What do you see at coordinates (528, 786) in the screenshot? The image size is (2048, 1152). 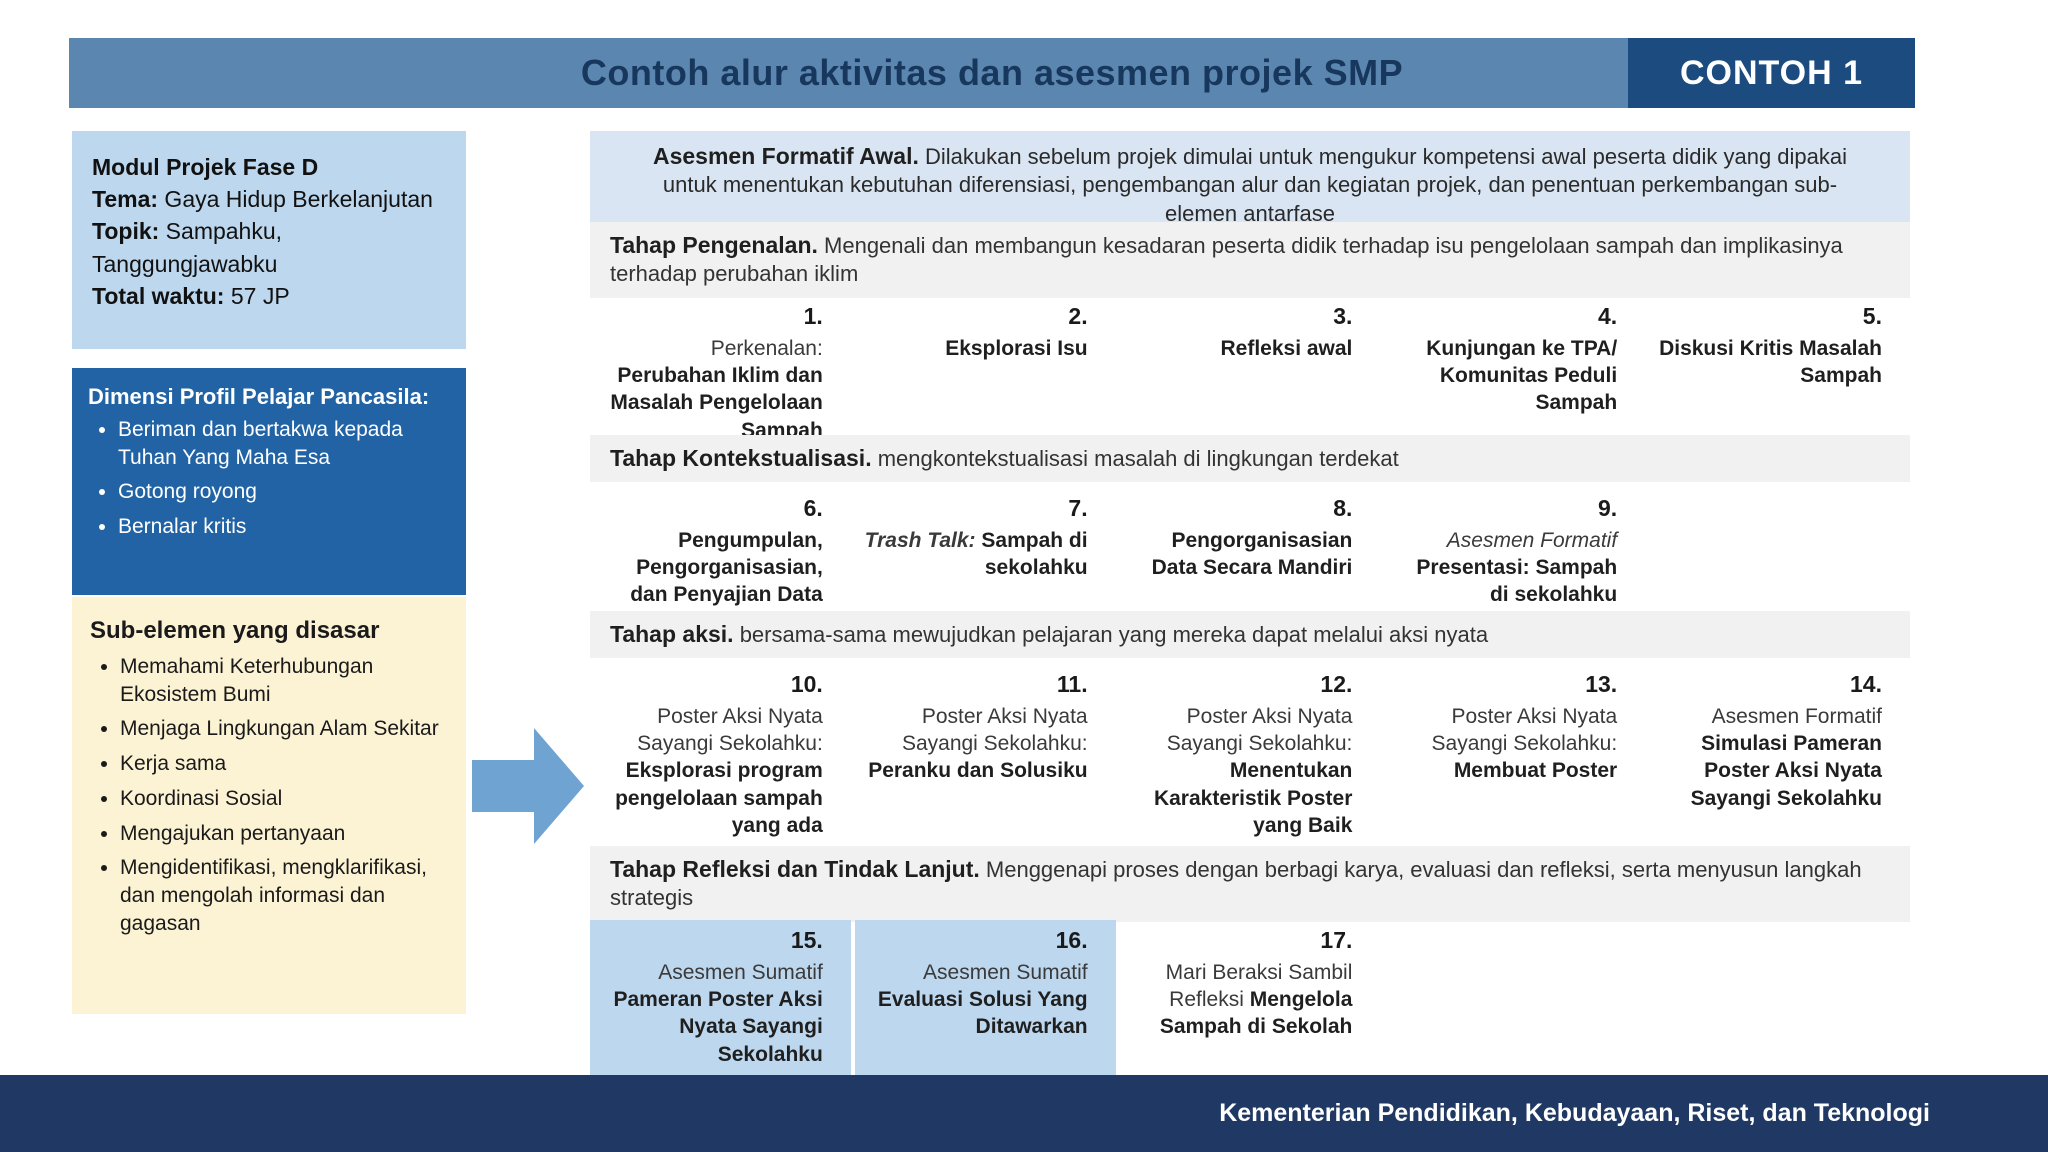 I see `flow-arrow-icon` at bounding box center [528, 786].